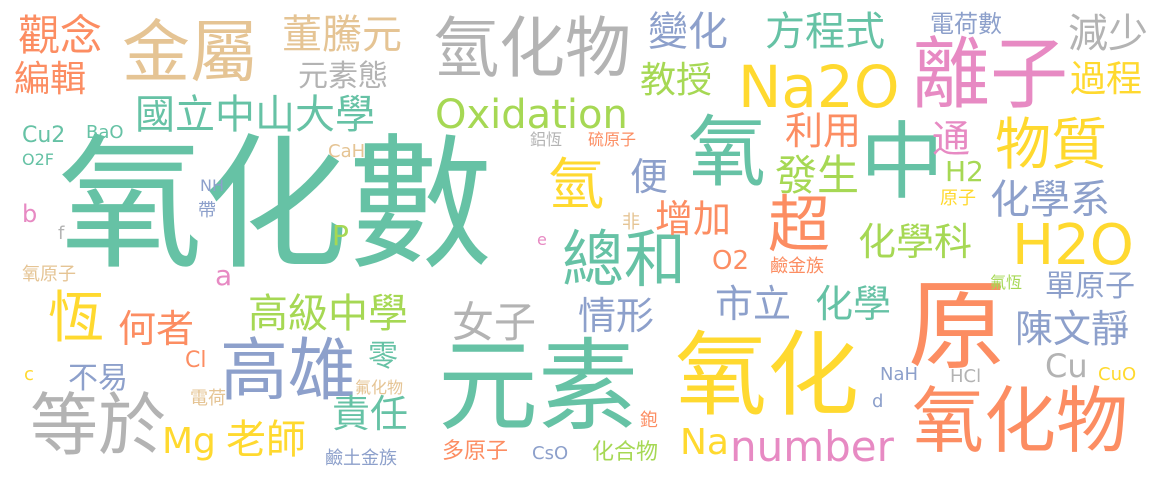  Describe the element at coordinates (255, 115) in the screenshot. I see `word: 國立中山大學` at that location.